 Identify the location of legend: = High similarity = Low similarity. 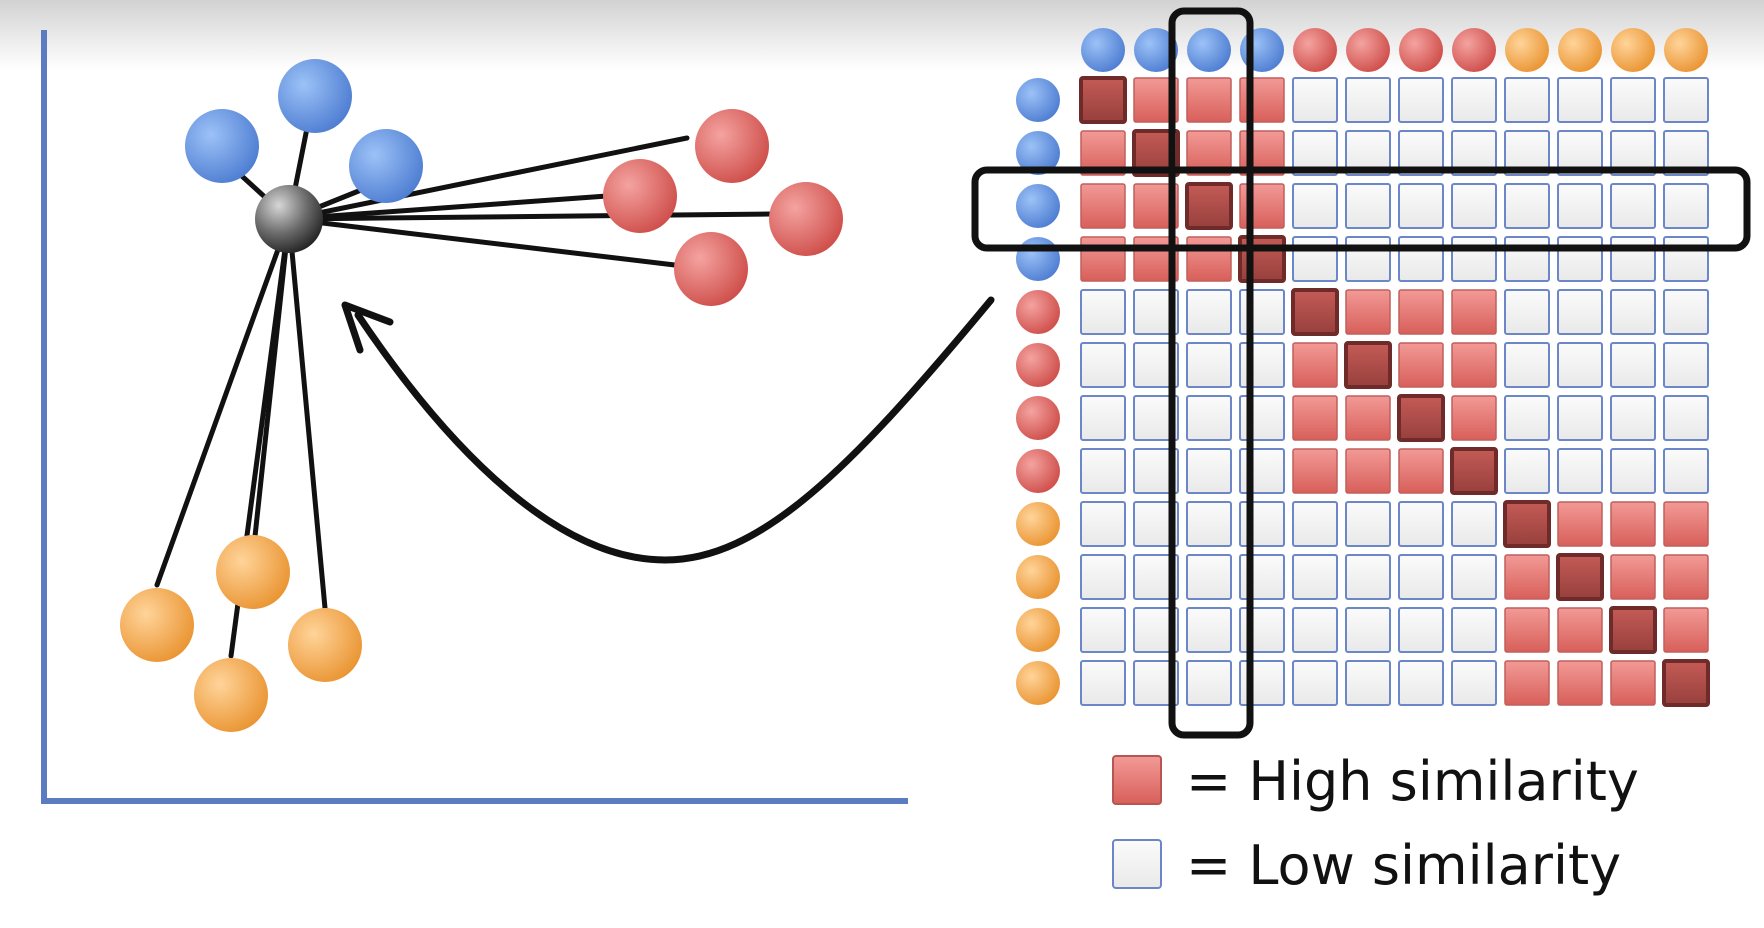
(1375, 823).